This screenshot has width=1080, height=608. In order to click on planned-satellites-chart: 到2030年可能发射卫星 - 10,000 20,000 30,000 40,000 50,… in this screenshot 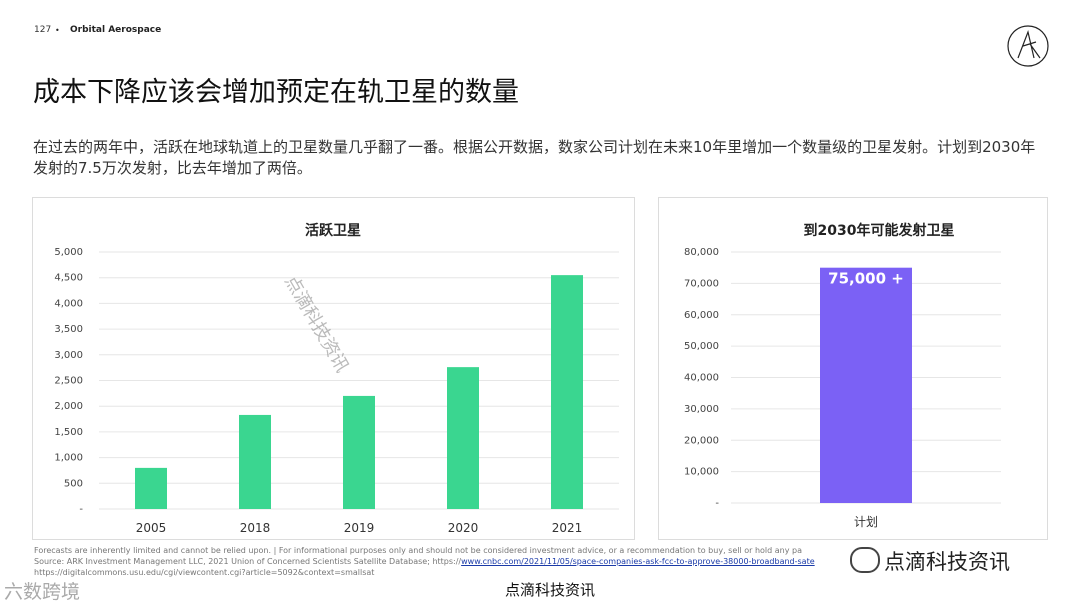, I will do `click(842, 375)`.